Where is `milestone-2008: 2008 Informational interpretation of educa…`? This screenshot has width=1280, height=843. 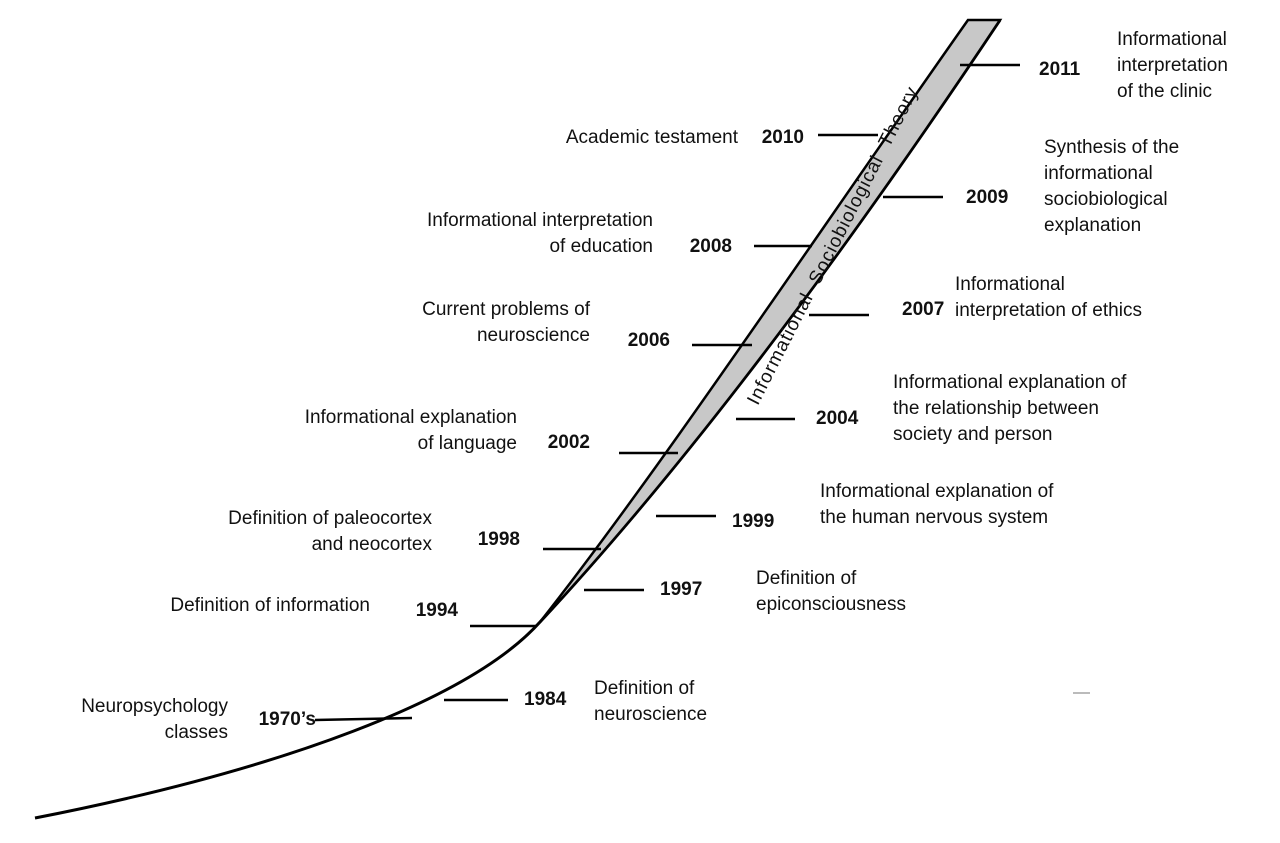
milestone-2008: 2008 Informational interpretation of educa… is located at coordinates (619, 233).